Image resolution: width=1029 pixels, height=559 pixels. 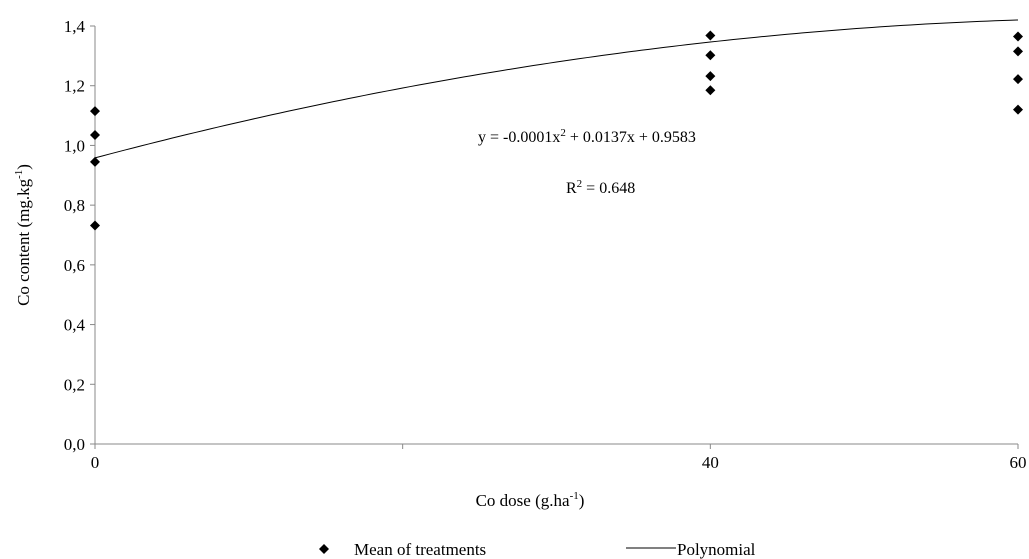 I want to click on legend-label-polynomial: Polynomial, so click(x=716, y=549).